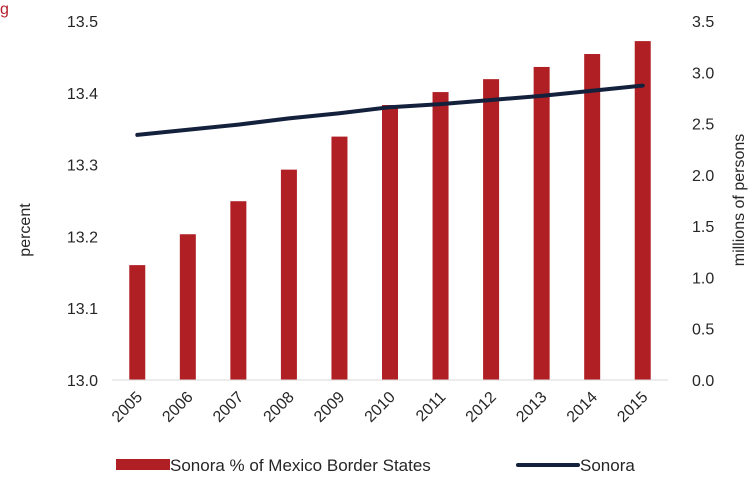  Describe the element at coordinates (431, 407) in the screenshot. I see `x-tick-label: 2011` at that location.